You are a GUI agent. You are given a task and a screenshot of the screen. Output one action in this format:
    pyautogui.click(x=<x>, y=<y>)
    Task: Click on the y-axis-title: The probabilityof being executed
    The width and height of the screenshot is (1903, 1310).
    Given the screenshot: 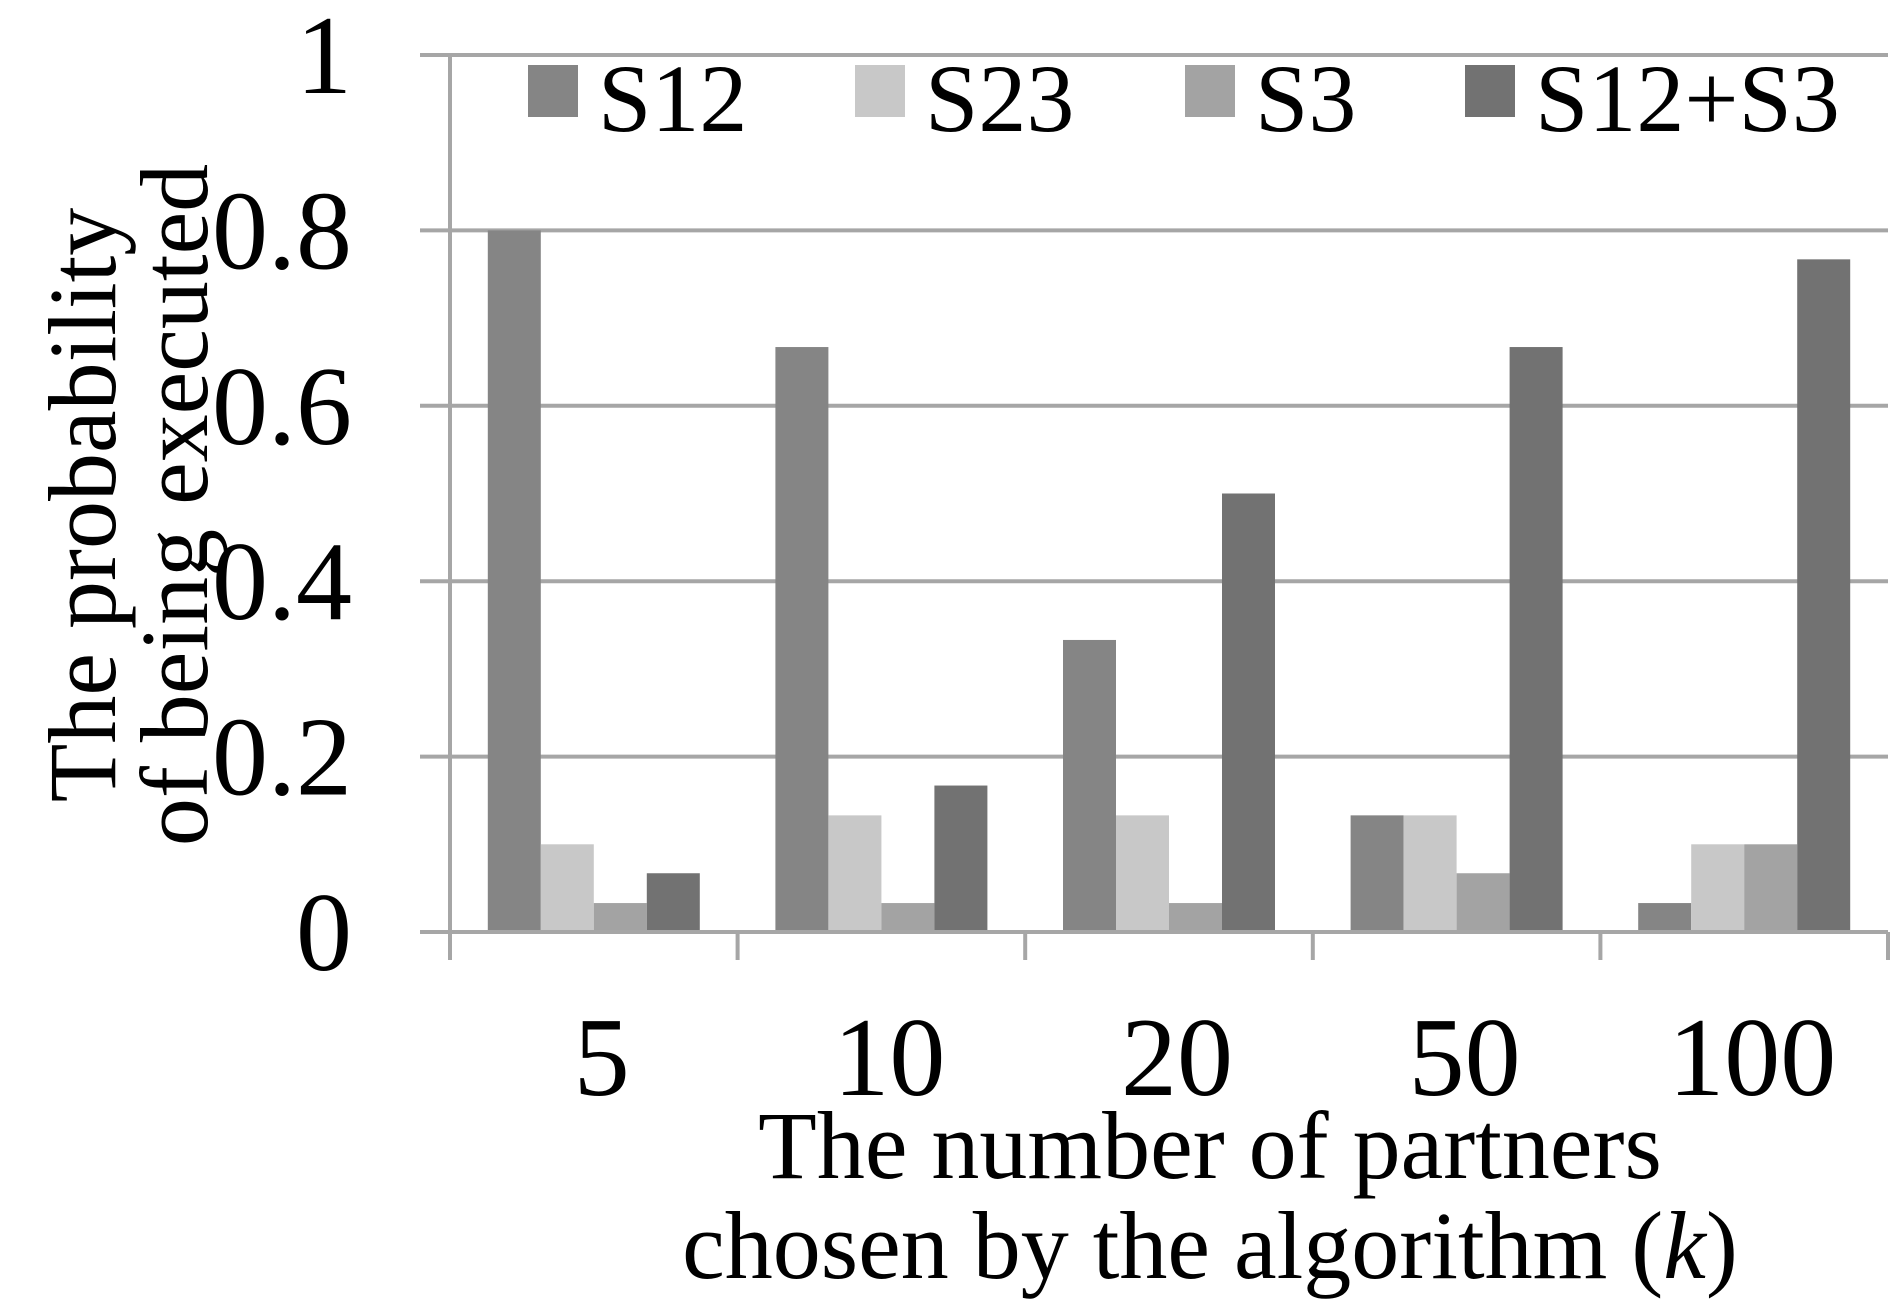 What is the action you would take?
    pyautogui.click(x=128, y=505)
    